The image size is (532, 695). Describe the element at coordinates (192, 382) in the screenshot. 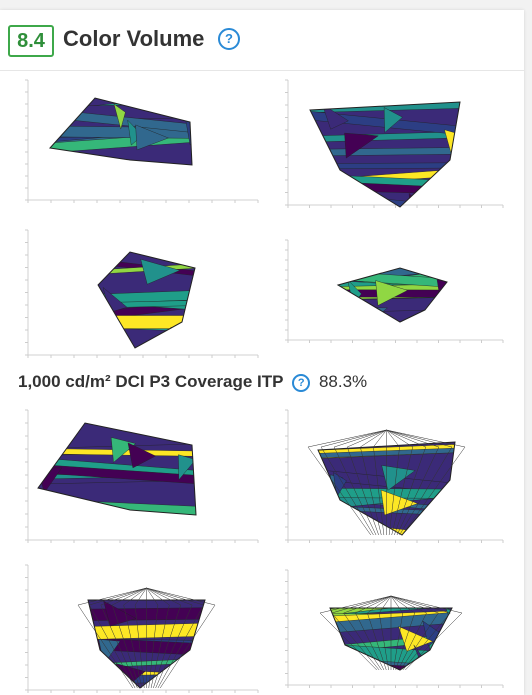

I see `metric-row: 1,000 cd/m² DCI P3 Coverage ITP ? 88.3%` at that location.